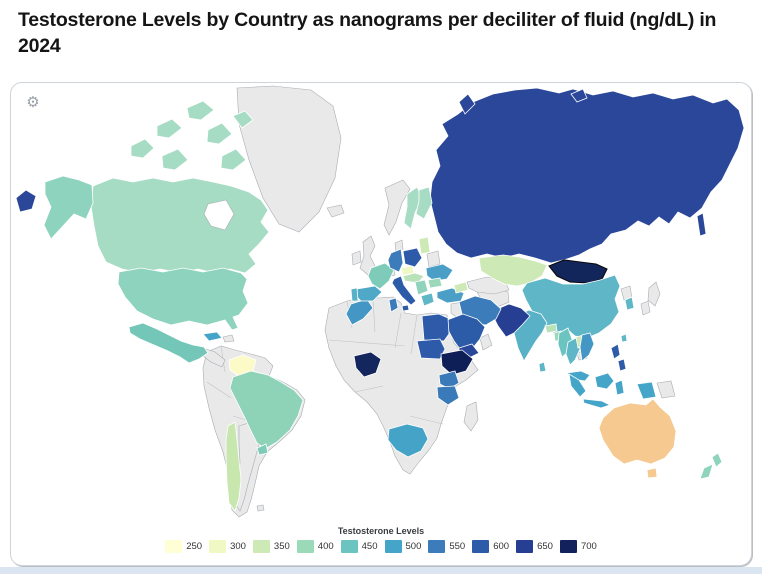 This screenshot has height=574, width=762. Describe the element at coordinates (615, 351) in the screenshot. I see `country-philippines-north` at that location.